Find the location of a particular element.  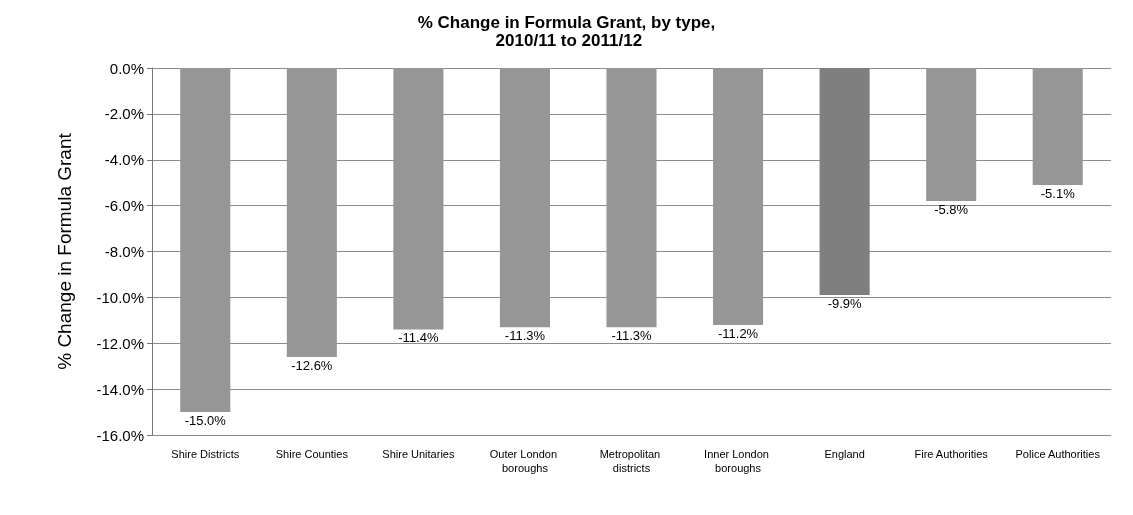

data-label: -12.6% is located at coordinates (312, 366).